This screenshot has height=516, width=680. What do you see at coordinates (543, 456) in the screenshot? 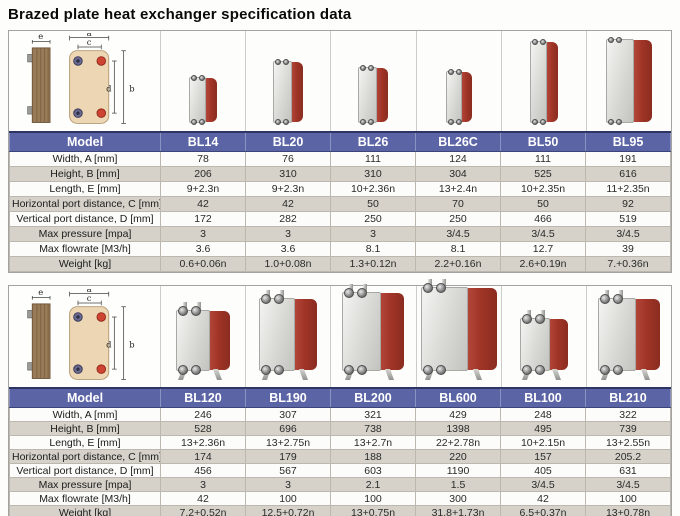
I see `spec-value: 157` at bounding box center [543, 456].